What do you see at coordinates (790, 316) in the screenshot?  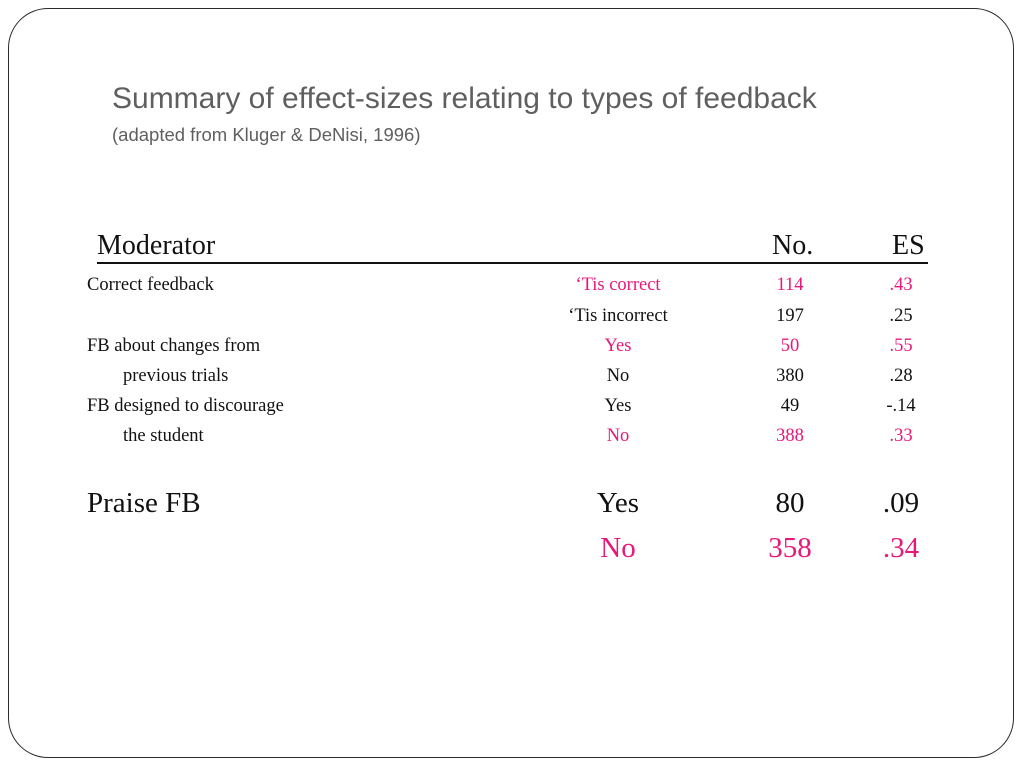 I see `row-count: 197` at bounding box center [790, 316].